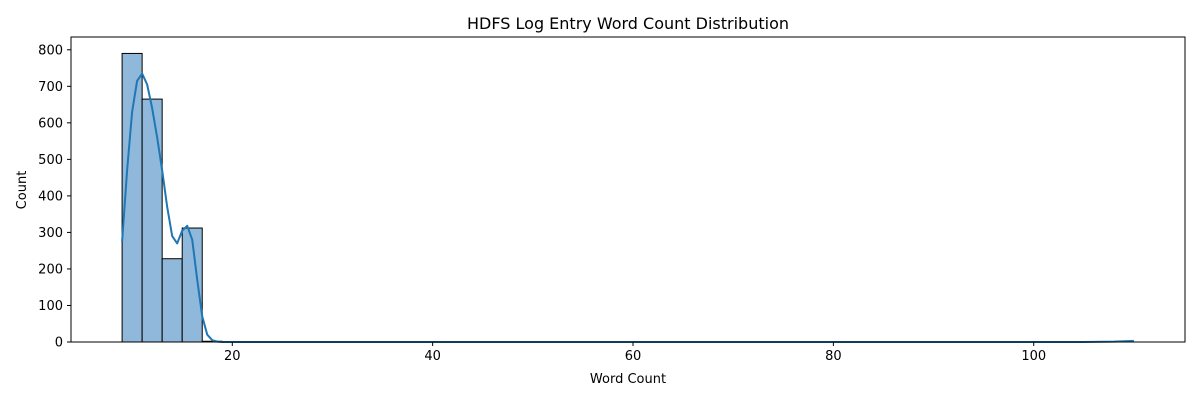 The image size is (1200, 404). I want to click on x-tick-label: 40, so click(432, 356).